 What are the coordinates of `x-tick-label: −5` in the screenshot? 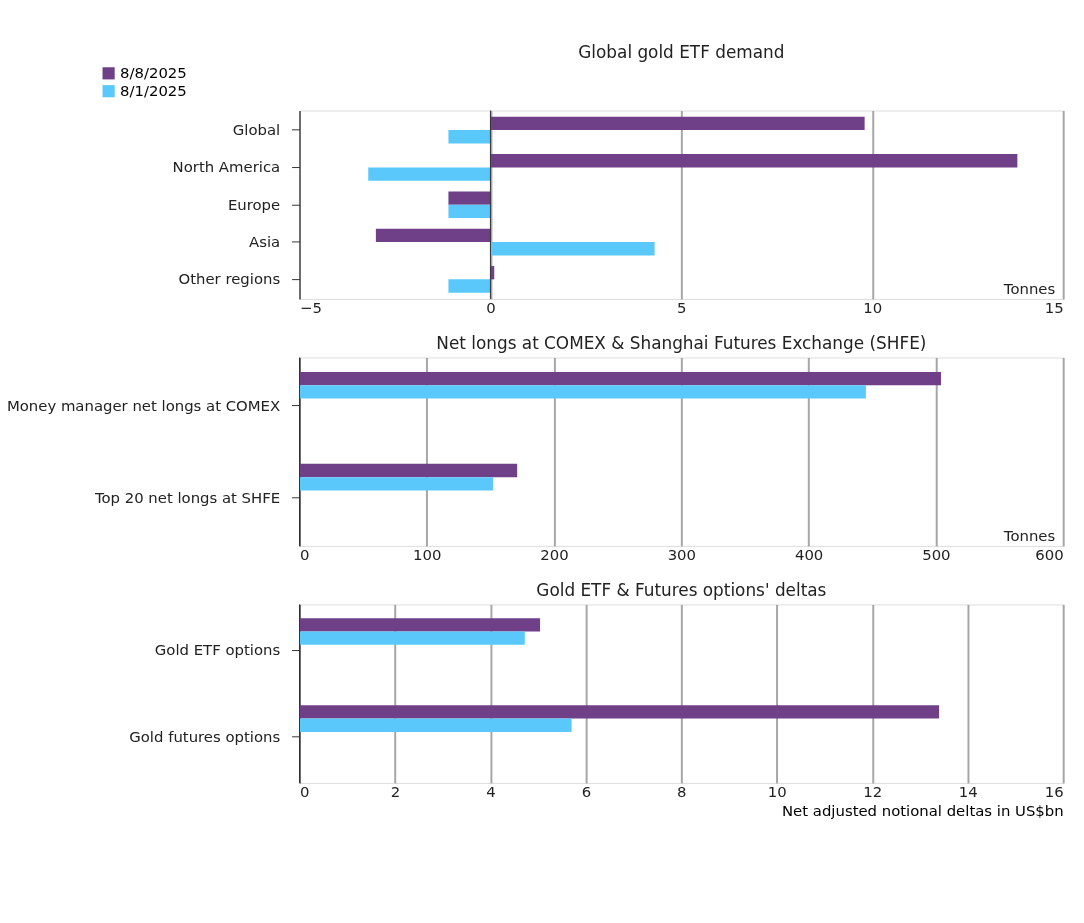 It's located at (311, 308).